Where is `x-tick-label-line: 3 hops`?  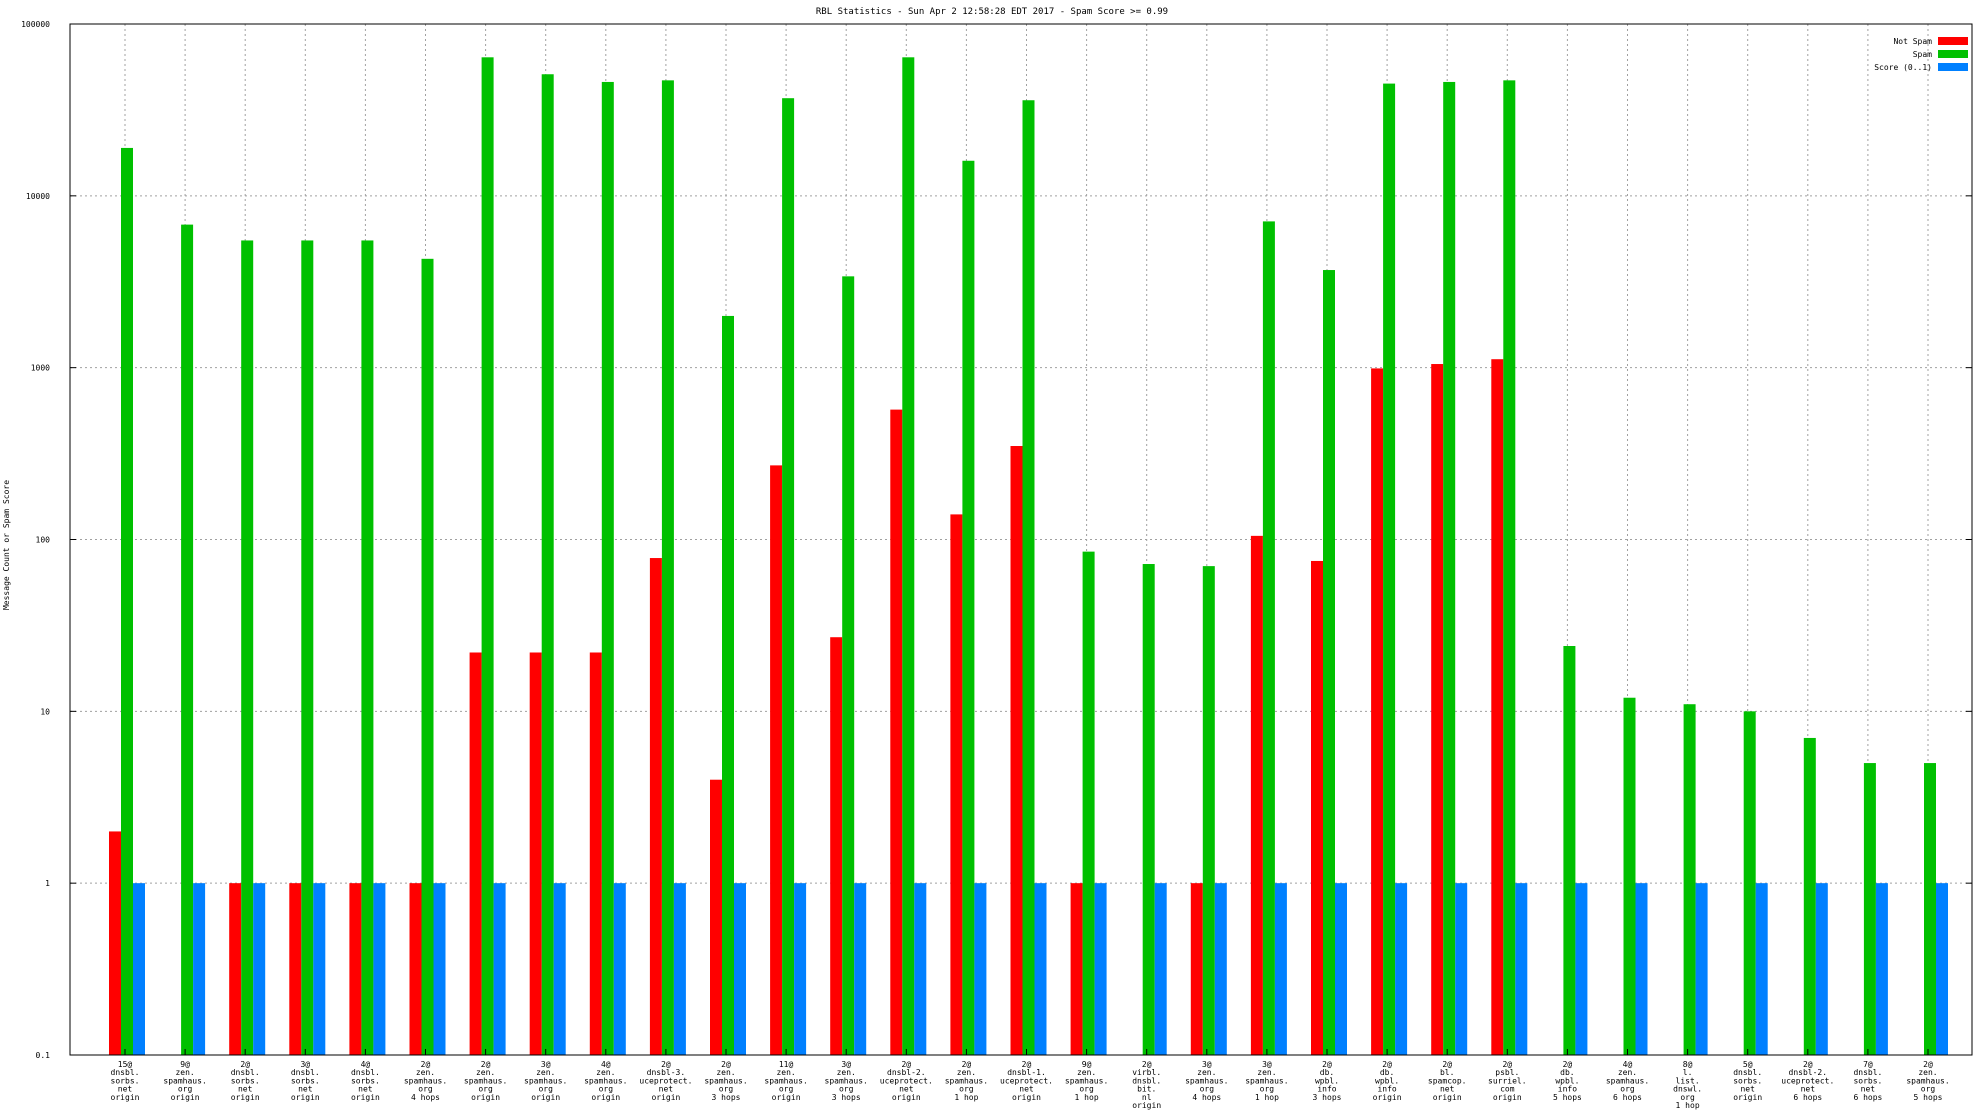 x-tick-label-line: 3 hops is located at coordinates (846, 1097).